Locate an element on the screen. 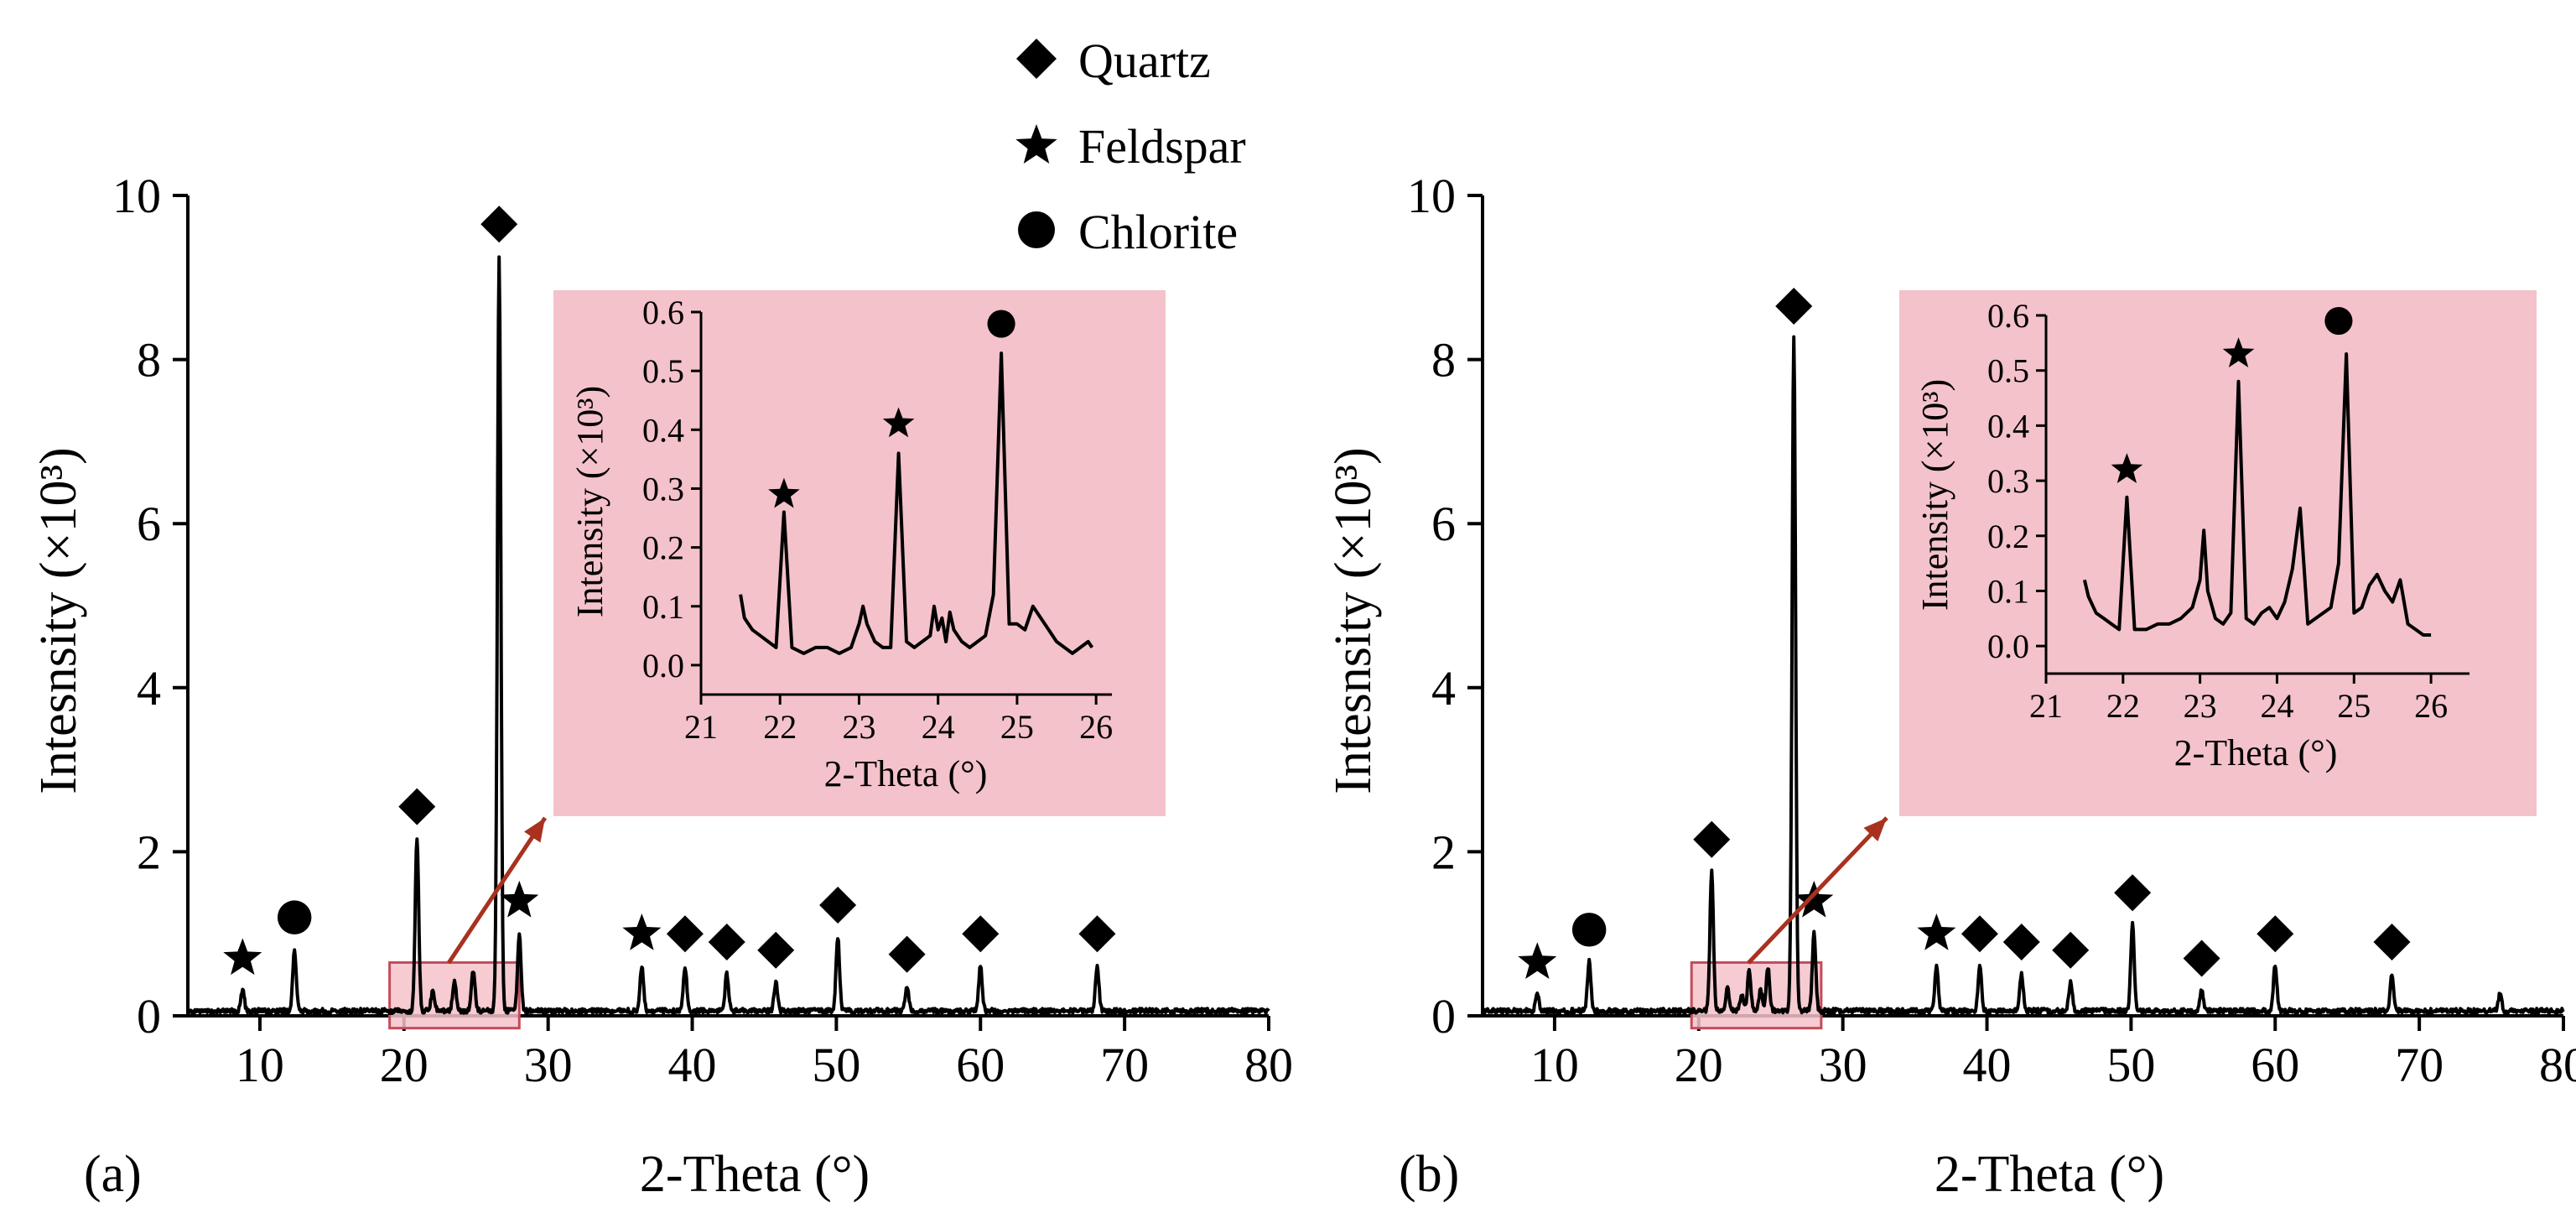  inset-y-tick-label: 0.3 is located at coordinates (2008, 481).